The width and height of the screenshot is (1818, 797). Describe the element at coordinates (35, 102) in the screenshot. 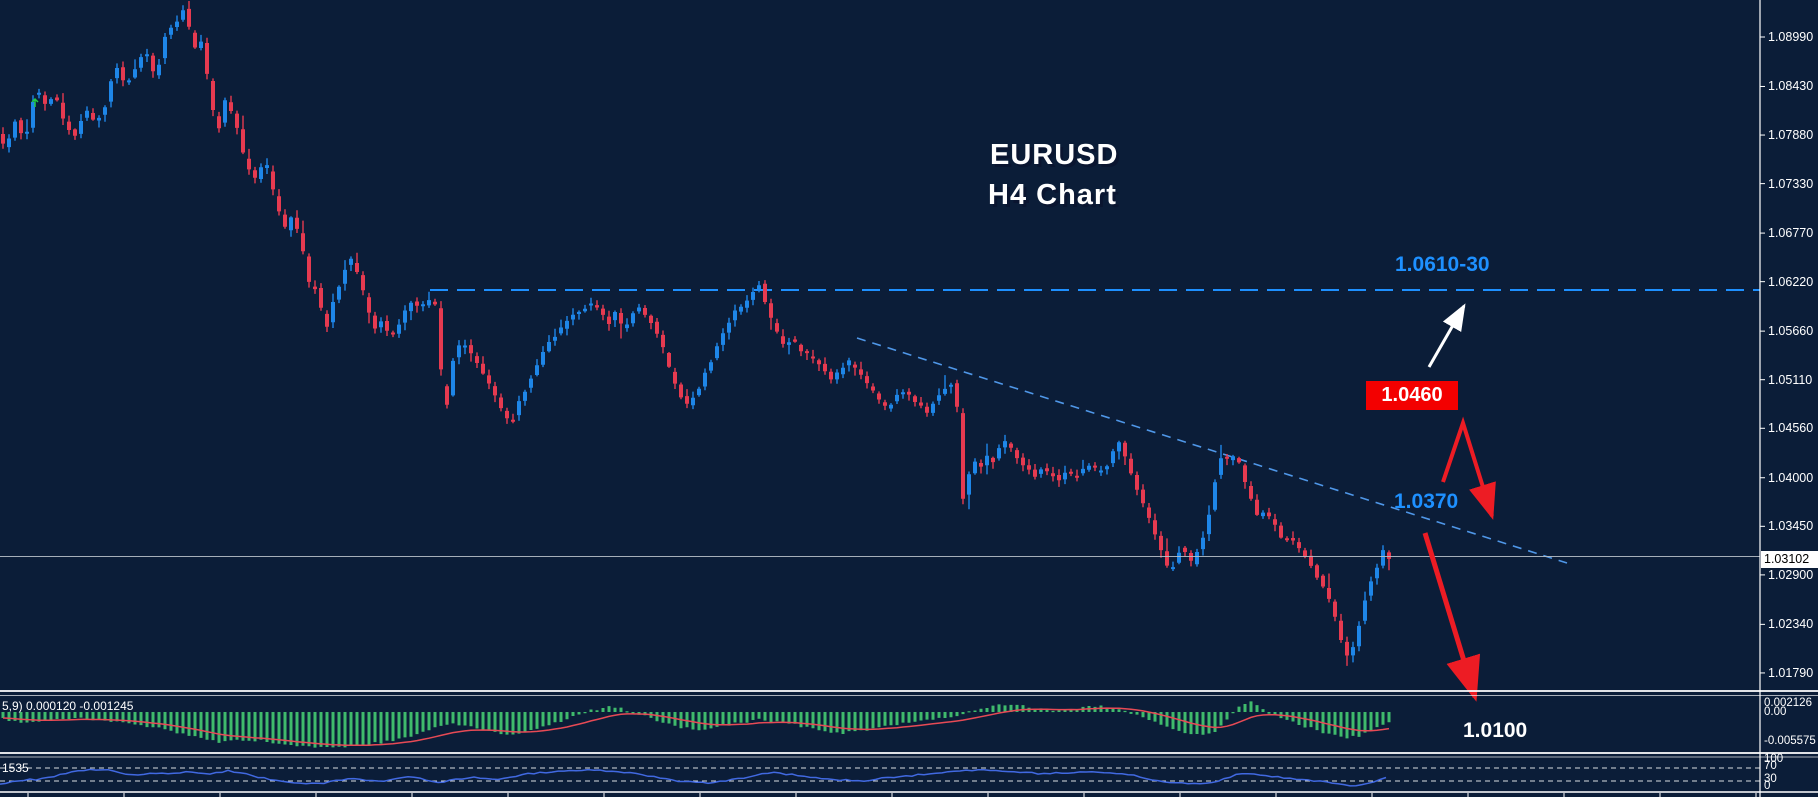

I see `green-arrow-marker` at that location.